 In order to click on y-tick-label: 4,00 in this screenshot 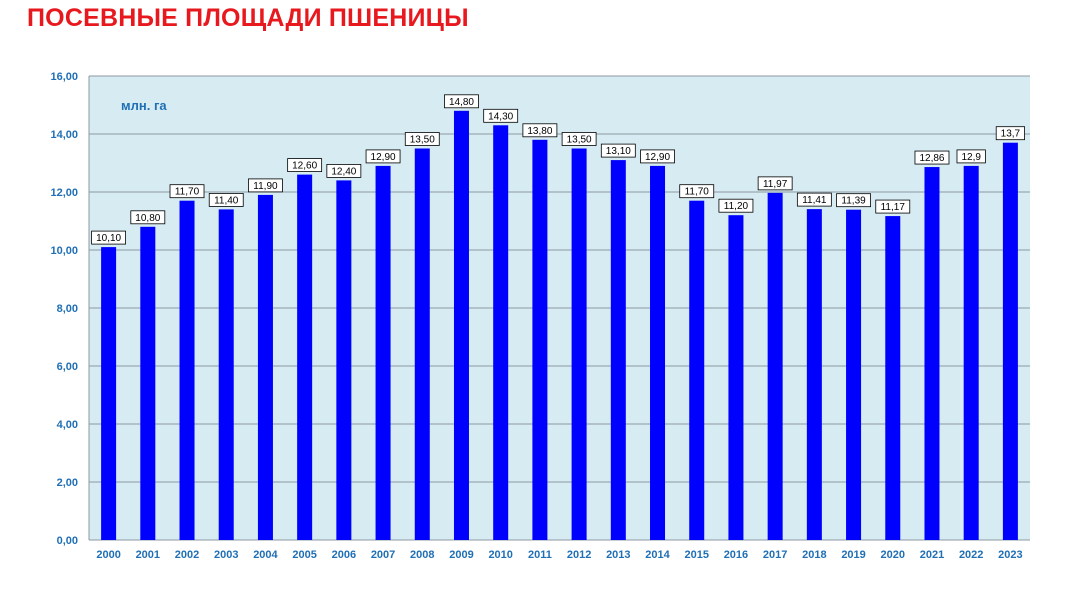, I will do `click(67, 425)`.